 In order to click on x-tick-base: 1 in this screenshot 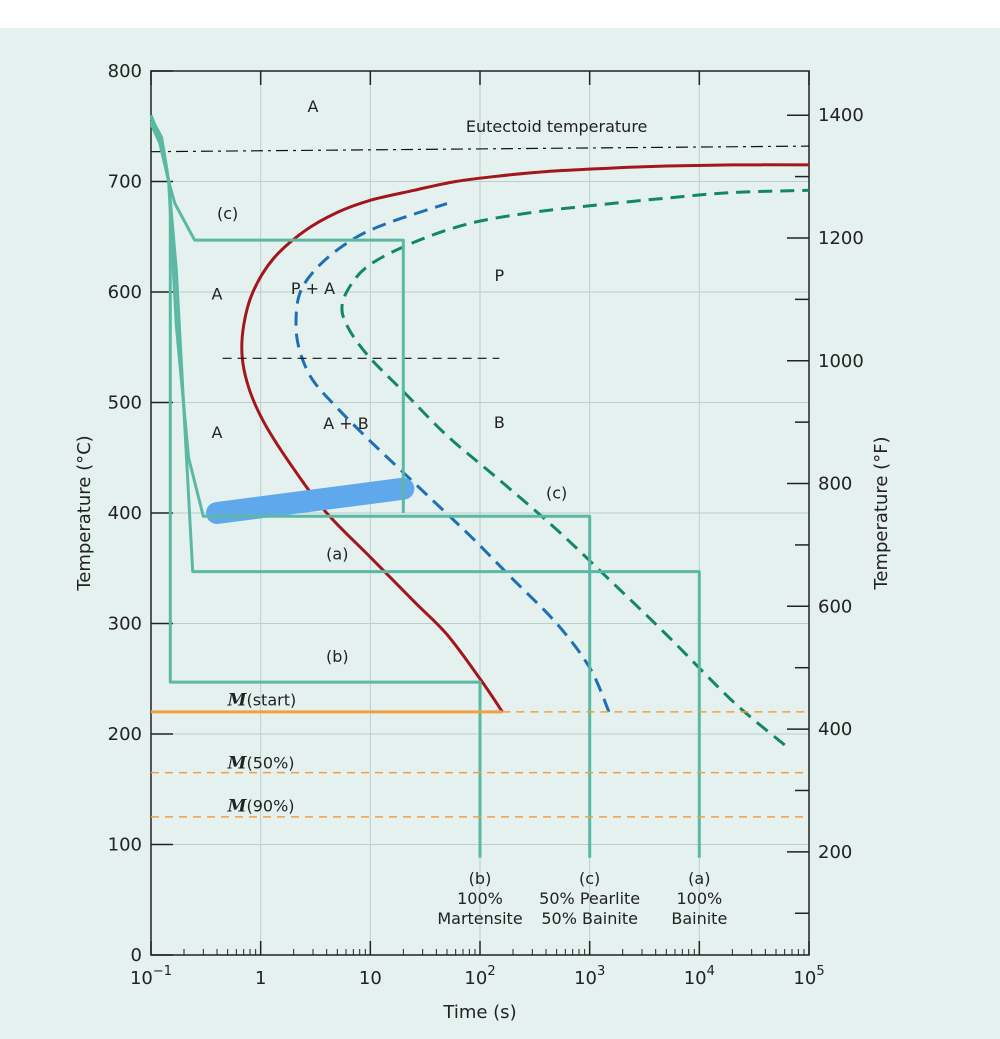, I will do `click(260, 978)`.